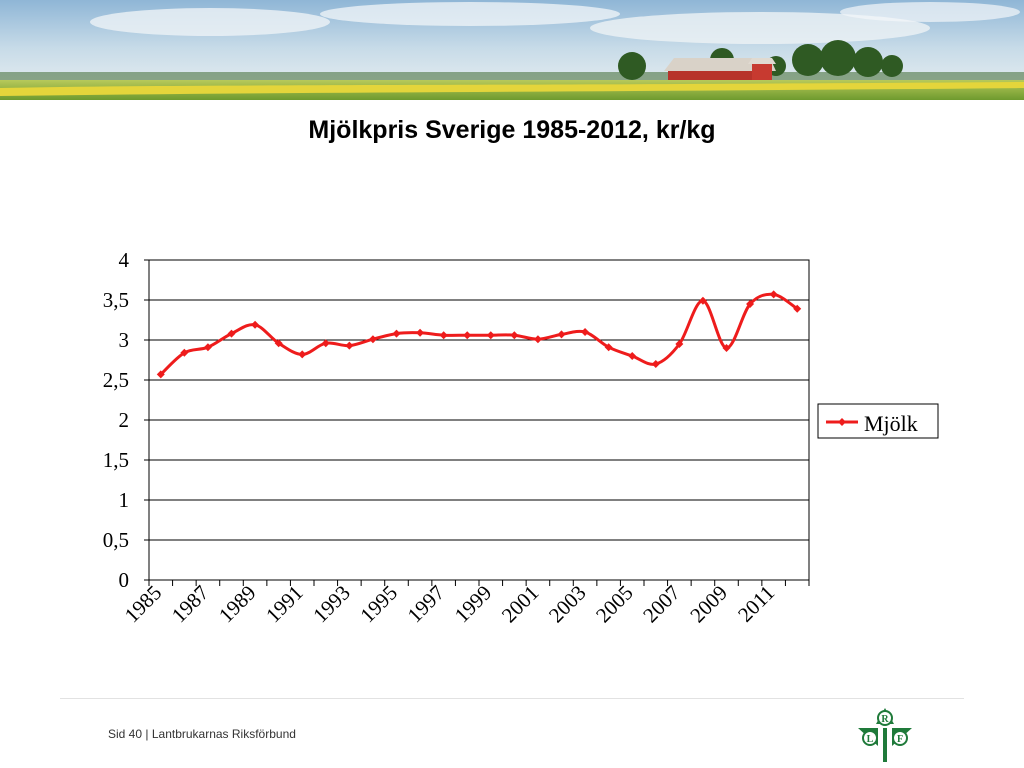 Image resolution: width=1024 pixels, height=768 pixels. What do you see at coordinates (237, 604) in the screenshot?
I see `x-tick-label: 1989` at bounding box center [237, 604].